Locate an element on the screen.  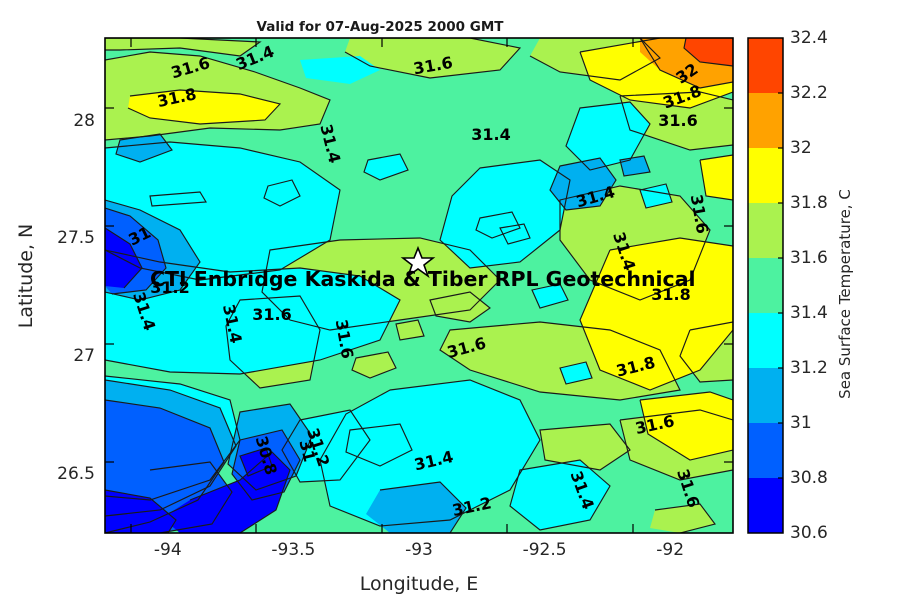
contour-label: 31.2 is located at coordinates (169, 287).